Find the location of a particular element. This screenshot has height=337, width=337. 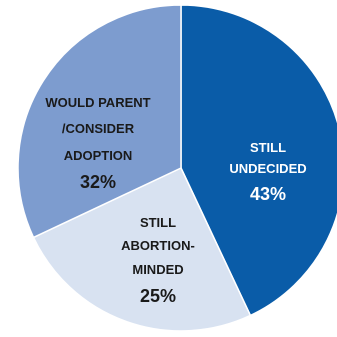

percent-label: 43% is located at coordinates (268, 194).